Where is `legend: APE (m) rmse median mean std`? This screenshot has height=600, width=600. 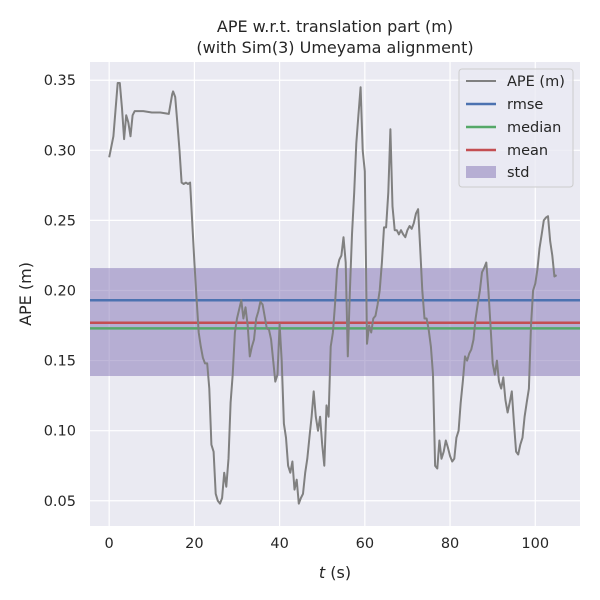 legend: APE (m) rmse median mean std is located at coordinates (516, 128).